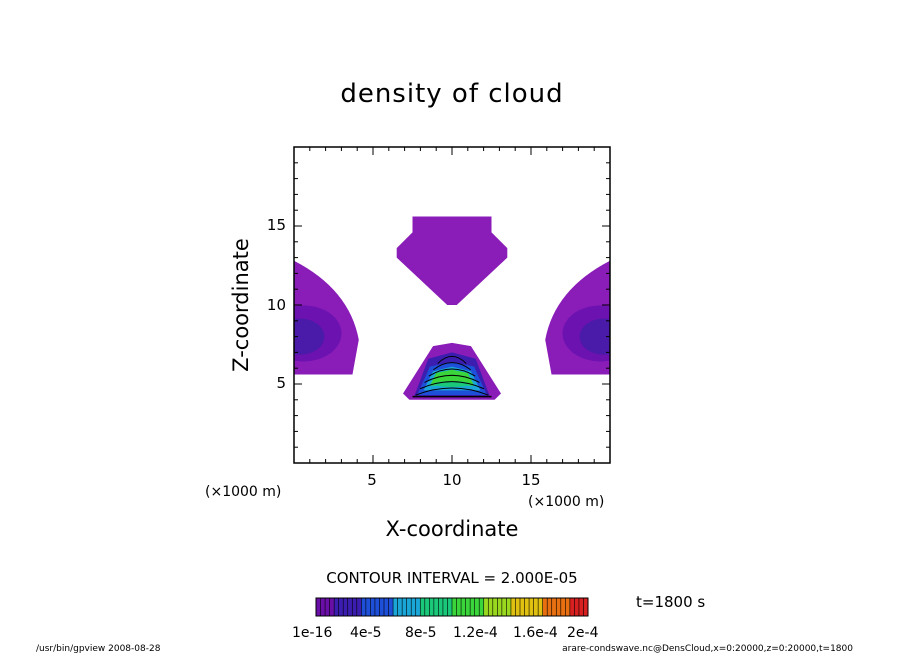 The image size is (904, 654). What do you see at coordinates (98, 649) in the screenshot?
I see `footer-program-date: /usr/bin/gpview 2008-08-28` at bounding box center [98, 649].